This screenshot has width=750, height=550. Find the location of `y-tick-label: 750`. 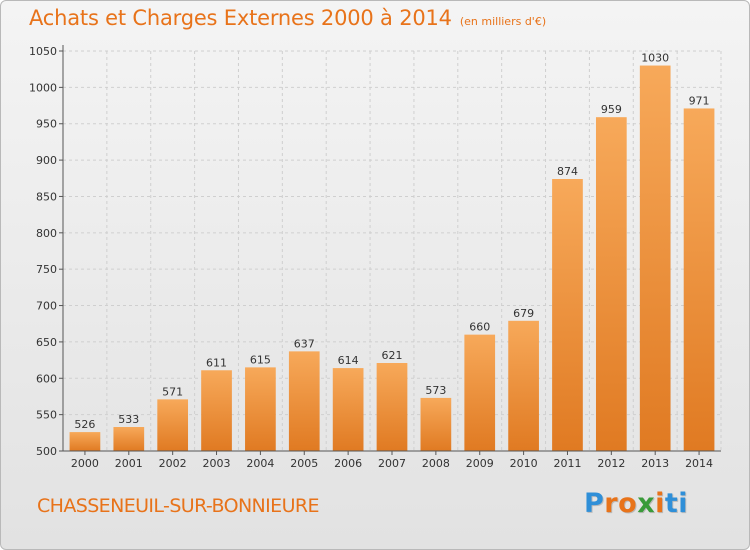

y-tick-label: 750 is located at coordinates (46, 269).